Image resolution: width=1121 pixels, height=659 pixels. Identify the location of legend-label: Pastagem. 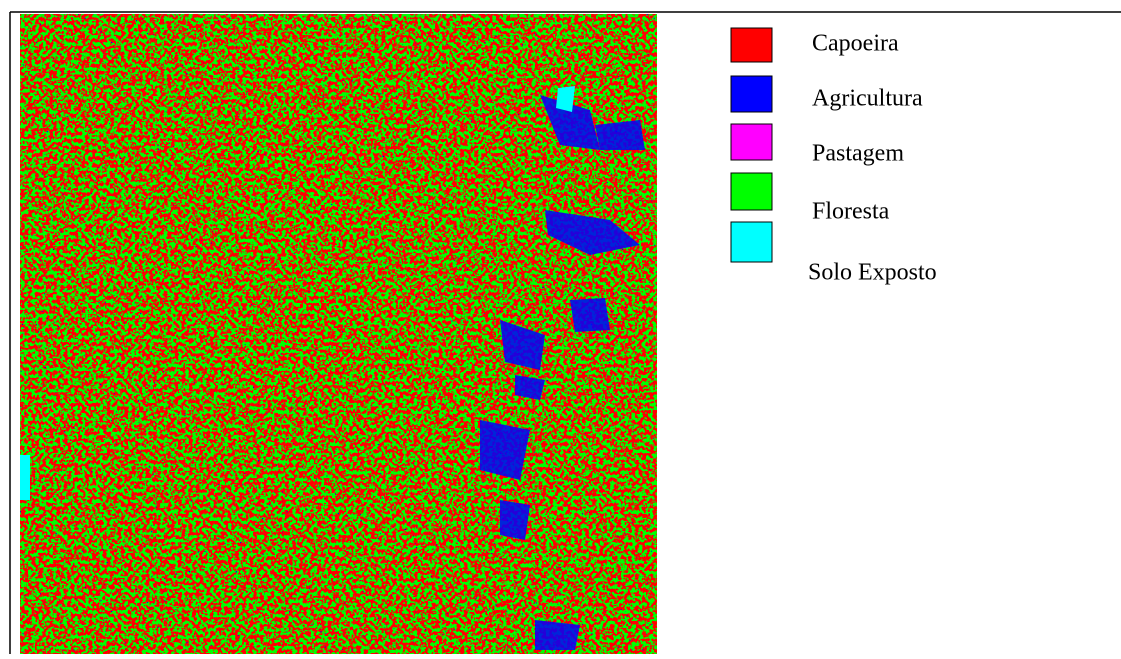
(858, 154).